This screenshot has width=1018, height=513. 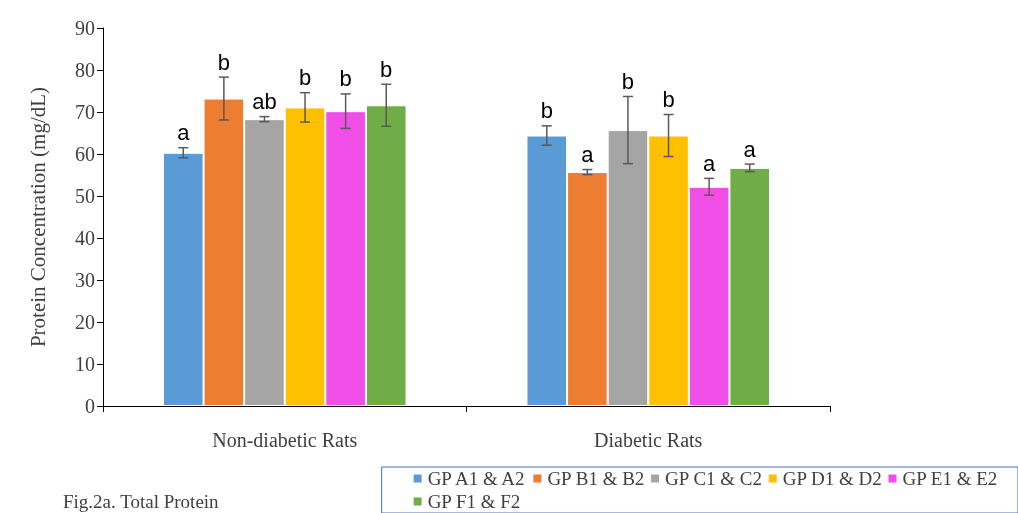 I want to click on y-axis-title: Protein Concentration (mg/dL), so click(x=37, y=217).